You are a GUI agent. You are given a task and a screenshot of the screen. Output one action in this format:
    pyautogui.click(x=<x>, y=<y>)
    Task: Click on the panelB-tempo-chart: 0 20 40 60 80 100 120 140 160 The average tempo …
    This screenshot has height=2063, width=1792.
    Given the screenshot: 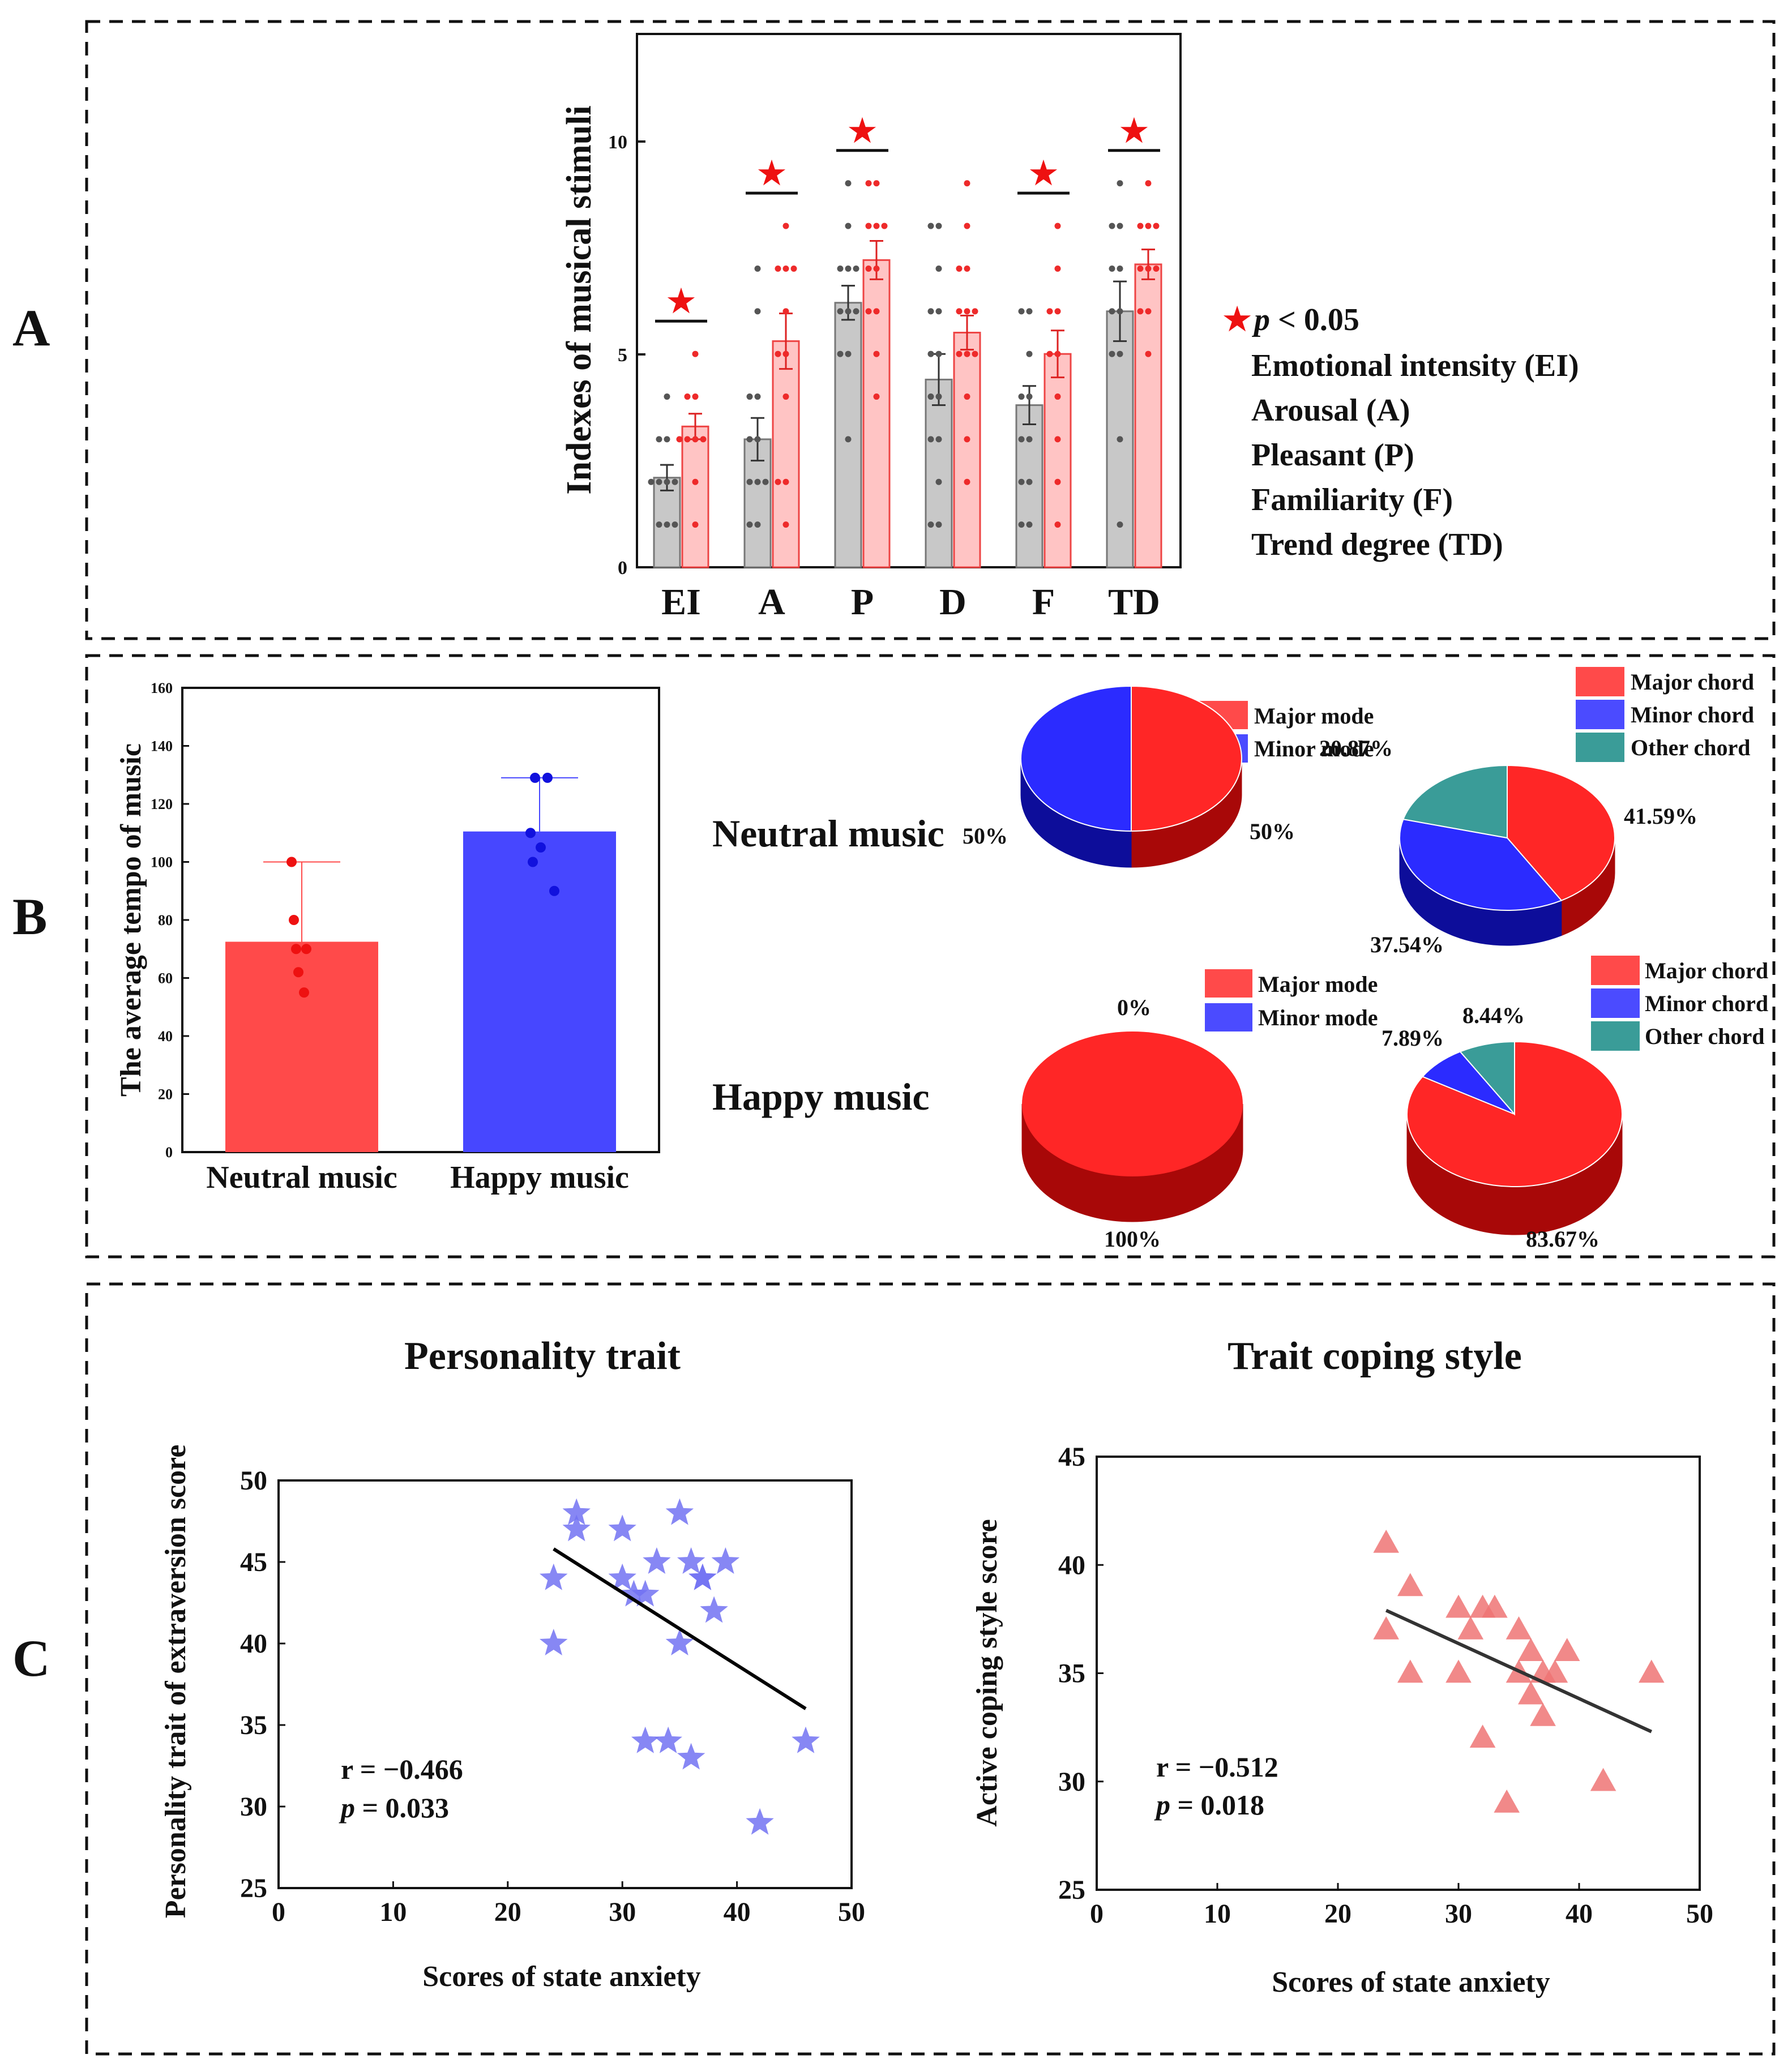 What is the action you would take?
    pyautogui.click(x=388, y=937)
    